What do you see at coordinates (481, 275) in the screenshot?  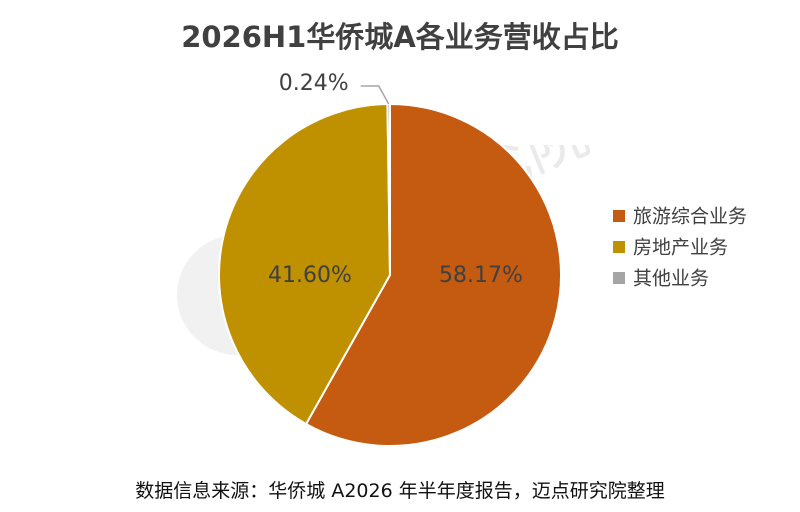 I see `data-label: 58.17%` at bounding box center [481, 275].